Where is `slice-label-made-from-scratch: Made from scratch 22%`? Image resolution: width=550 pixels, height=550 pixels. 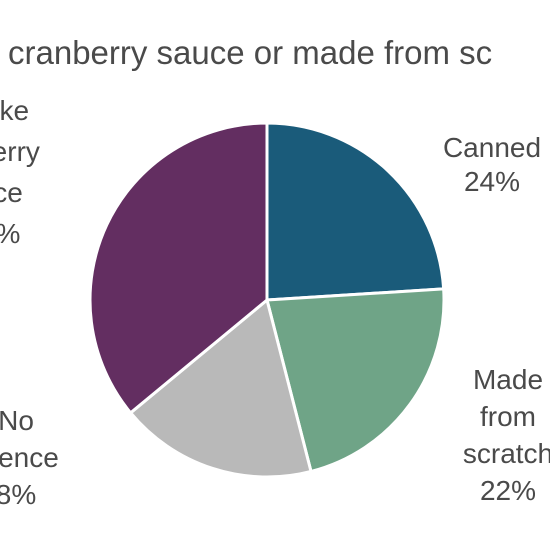
slice-label-made-from-scratch: Made from scratch 22% is located at coordinates (506, 435).